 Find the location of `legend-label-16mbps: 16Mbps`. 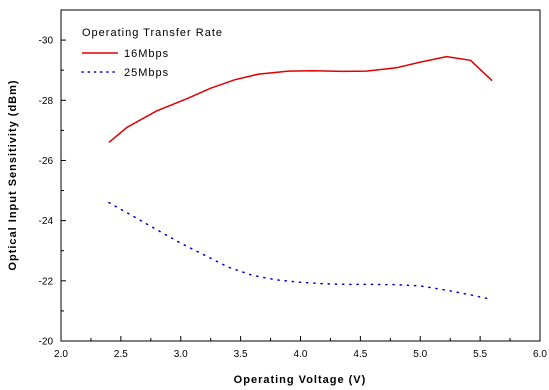

legend-label-16mbps: 16Mbps is located at coordinates (146, 54).